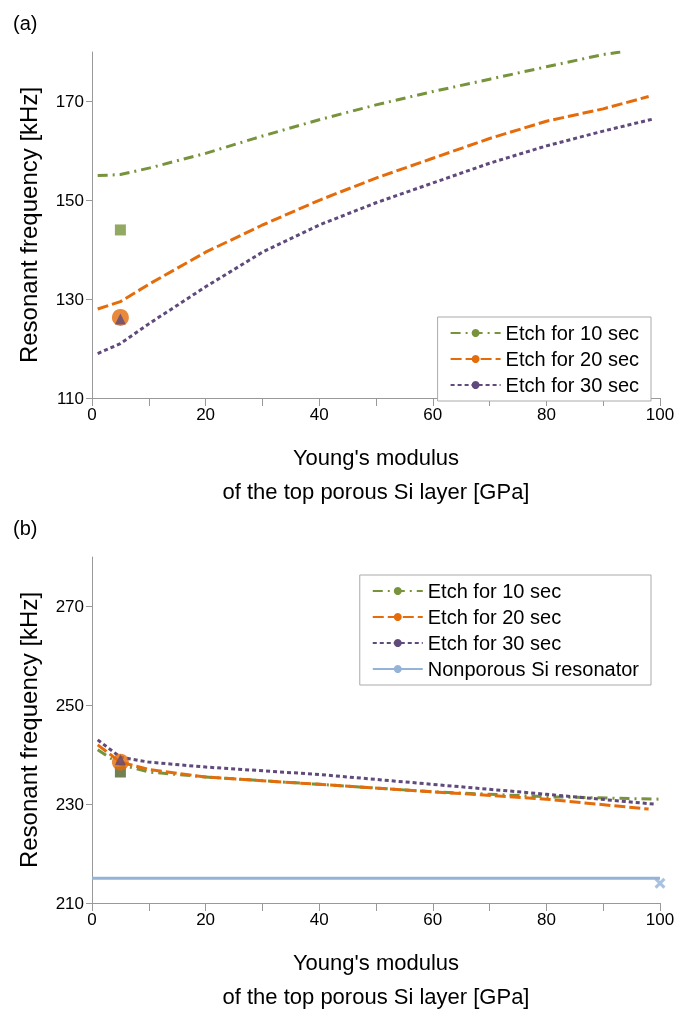 The width and height of the screenshot is (693, 1032). Describe the element at coordinates (359, 114) in the screenshot. I see `line-series` at that location.